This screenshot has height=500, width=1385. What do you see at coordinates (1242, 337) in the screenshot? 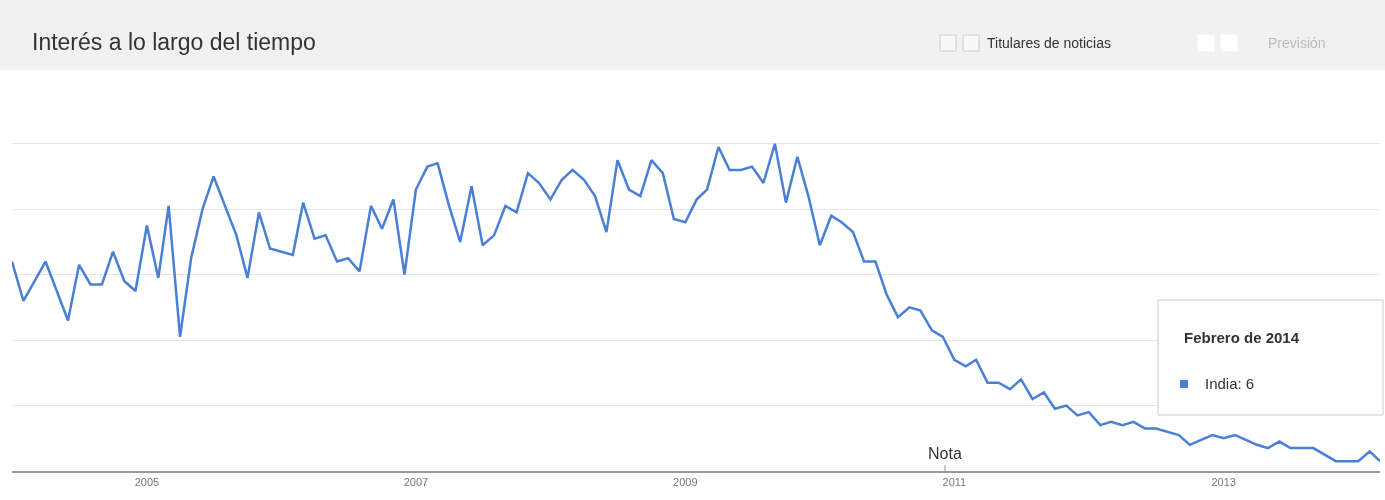
I see `annotation: Febrero de 2014` at bounding box center [1242, 337].